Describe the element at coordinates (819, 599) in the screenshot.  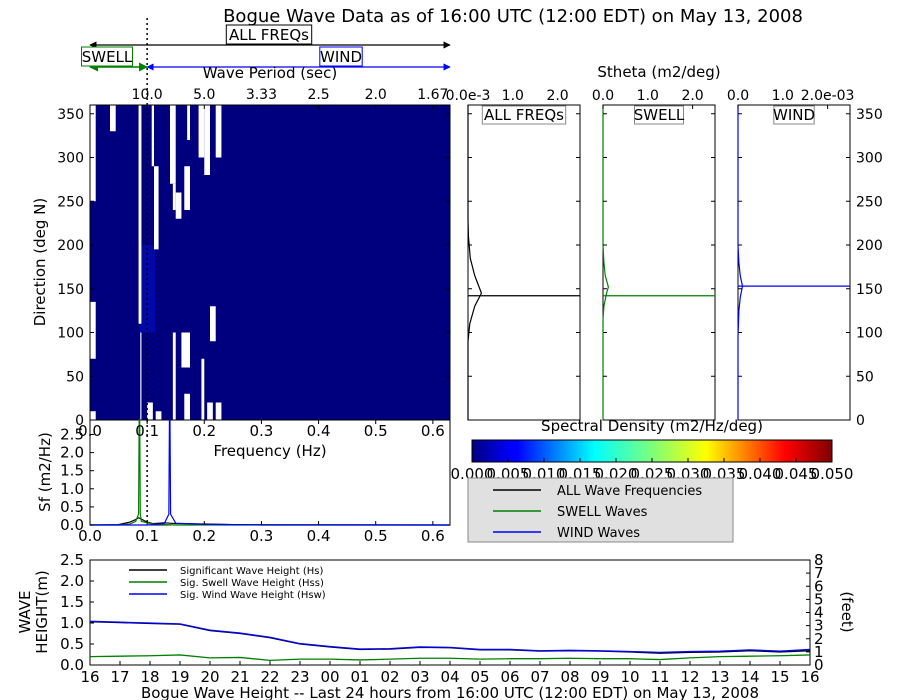
I see `history-feet-tick-label: 5` at that location.